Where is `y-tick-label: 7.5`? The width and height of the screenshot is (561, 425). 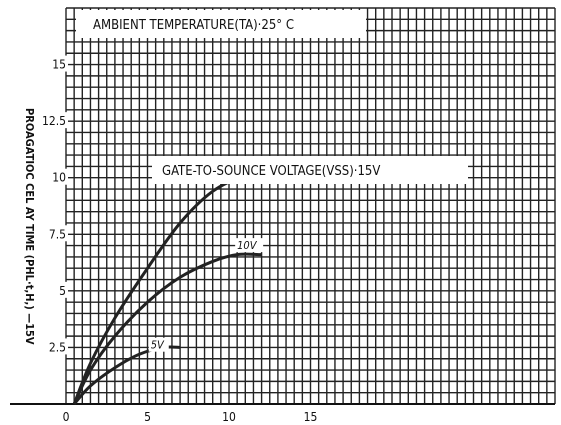 y-tick-label: 7.5 is located at coordinates (57, 234).